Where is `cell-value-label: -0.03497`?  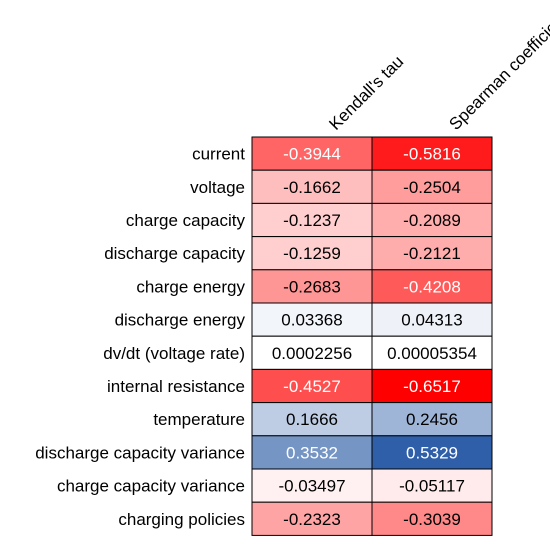
cell-value-label: -0.03497 is located at coordinates (311, 486).